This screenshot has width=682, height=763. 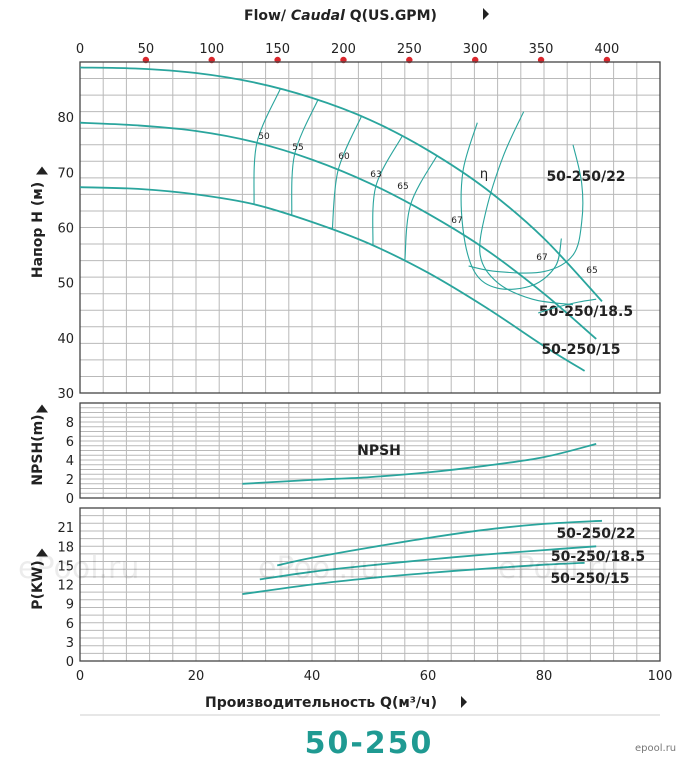 I want to click on y-tick-label: 21, so click(x=65, y=528).